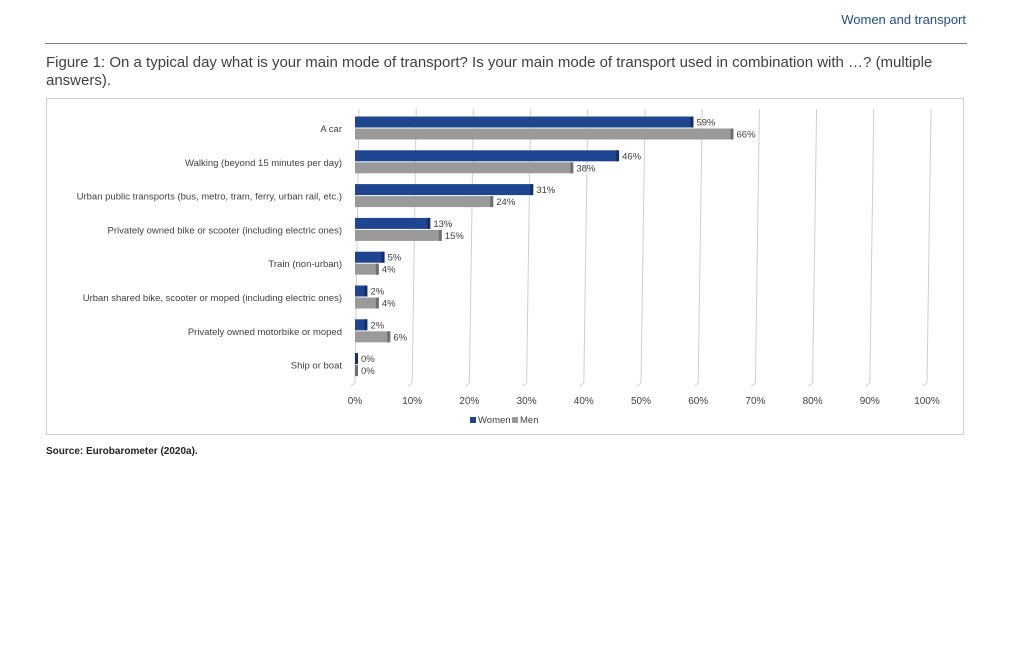 This screenshot has height=663, width=1024. What do you see at coordinates (506, 202) in the screenshot?
I see `data-label-men: 24%` at bounding box center [506, 202].